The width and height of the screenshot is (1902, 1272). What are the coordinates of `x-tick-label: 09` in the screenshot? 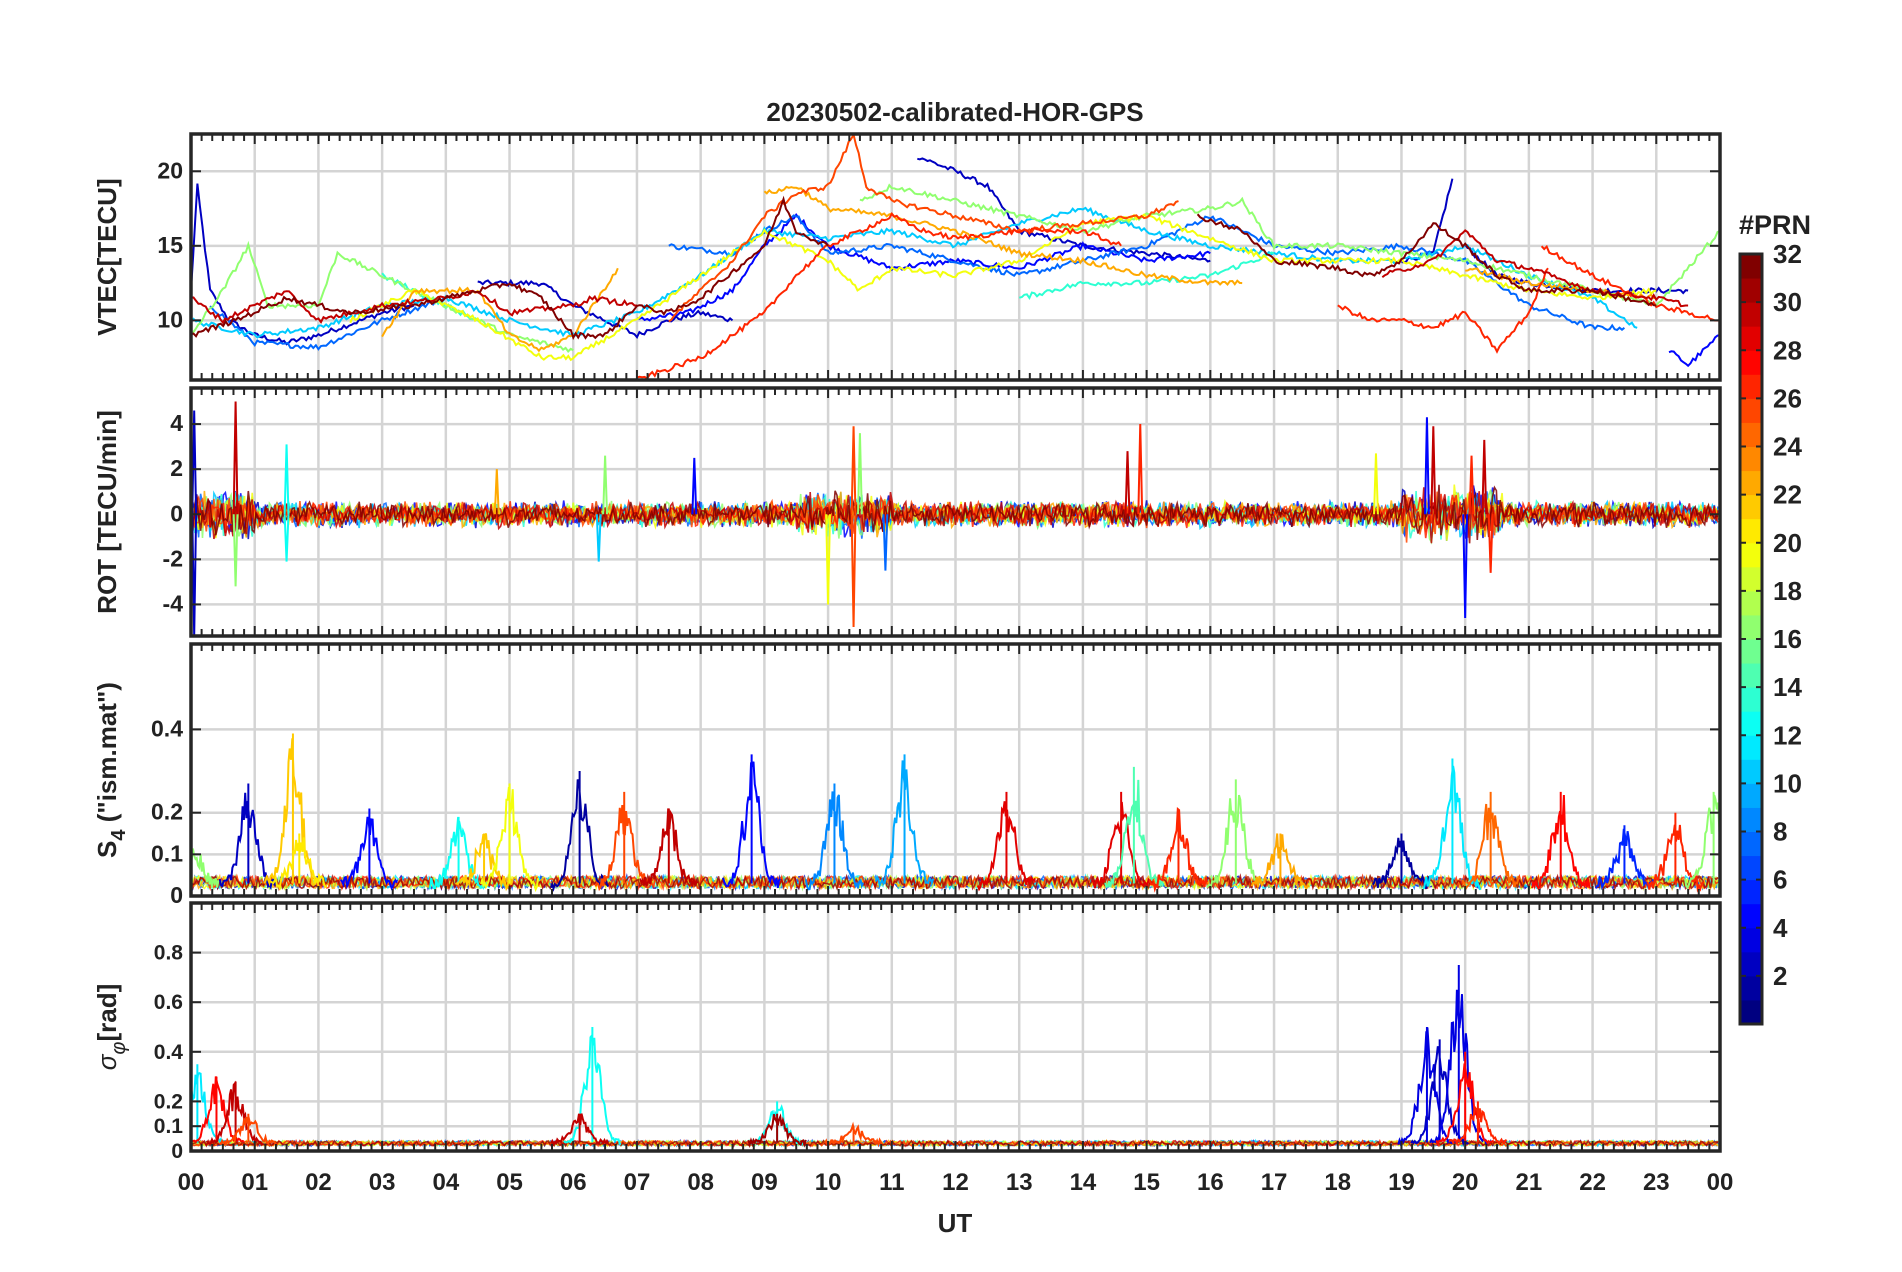 It's located at (764, 1182).